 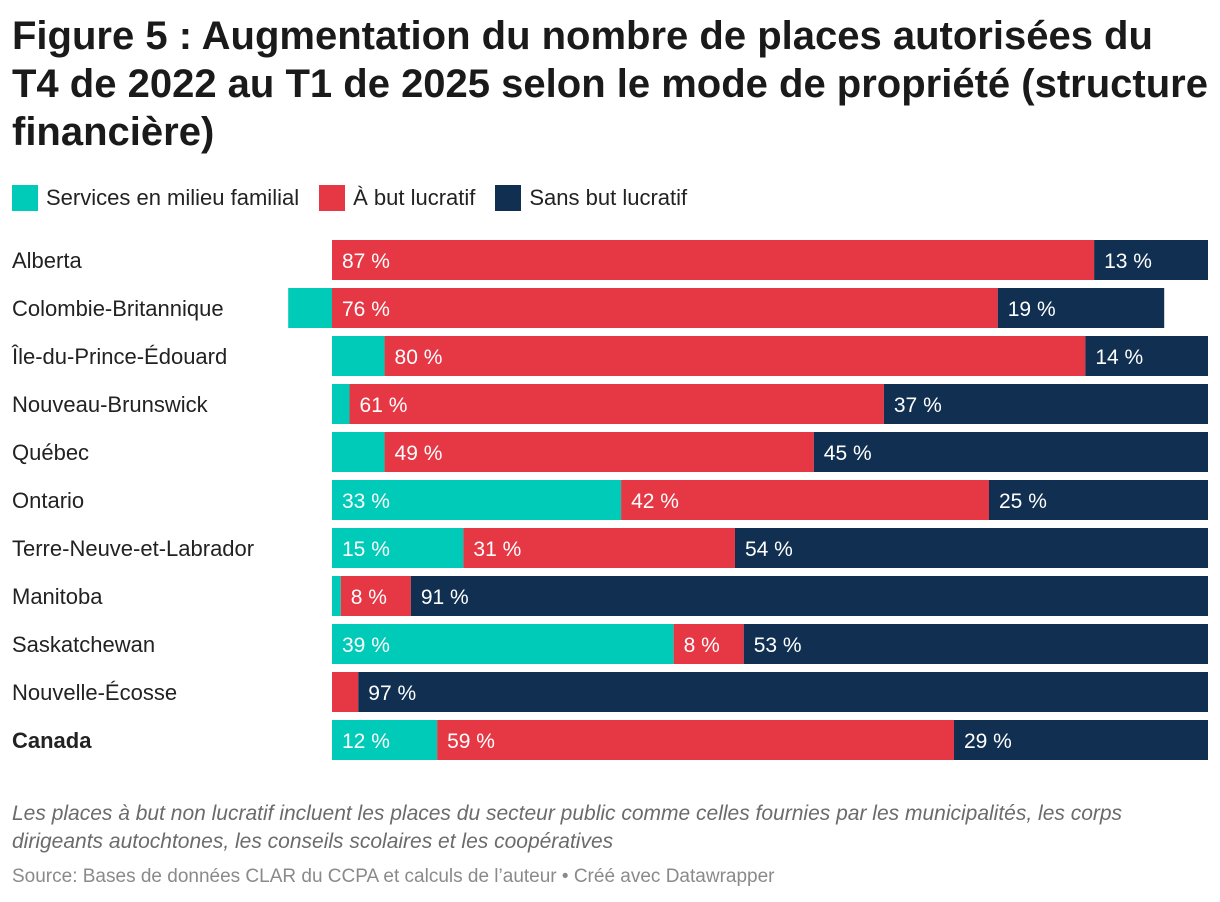 I want to click on value-label-ontario-series-1: 42 %, so click(x=655, y=501).